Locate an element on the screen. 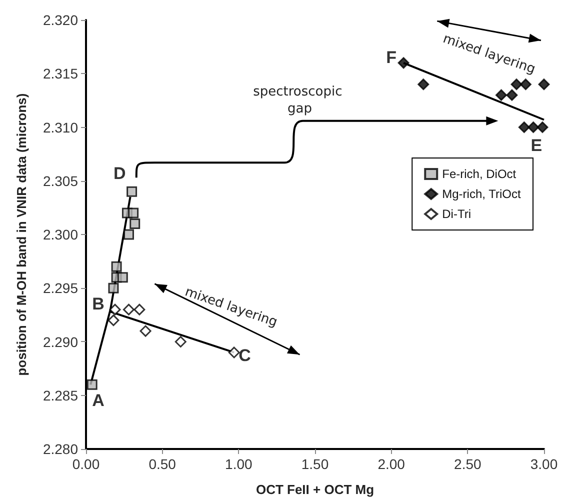  x-tick-label: 0.50 is located at coordinates (162, 464).